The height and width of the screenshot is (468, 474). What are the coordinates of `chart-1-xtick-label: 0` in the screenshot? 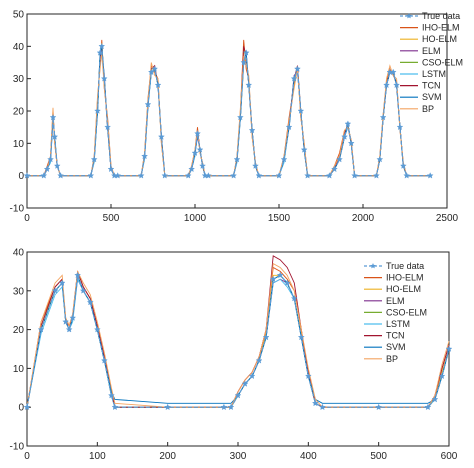 It's located at (27, 218).